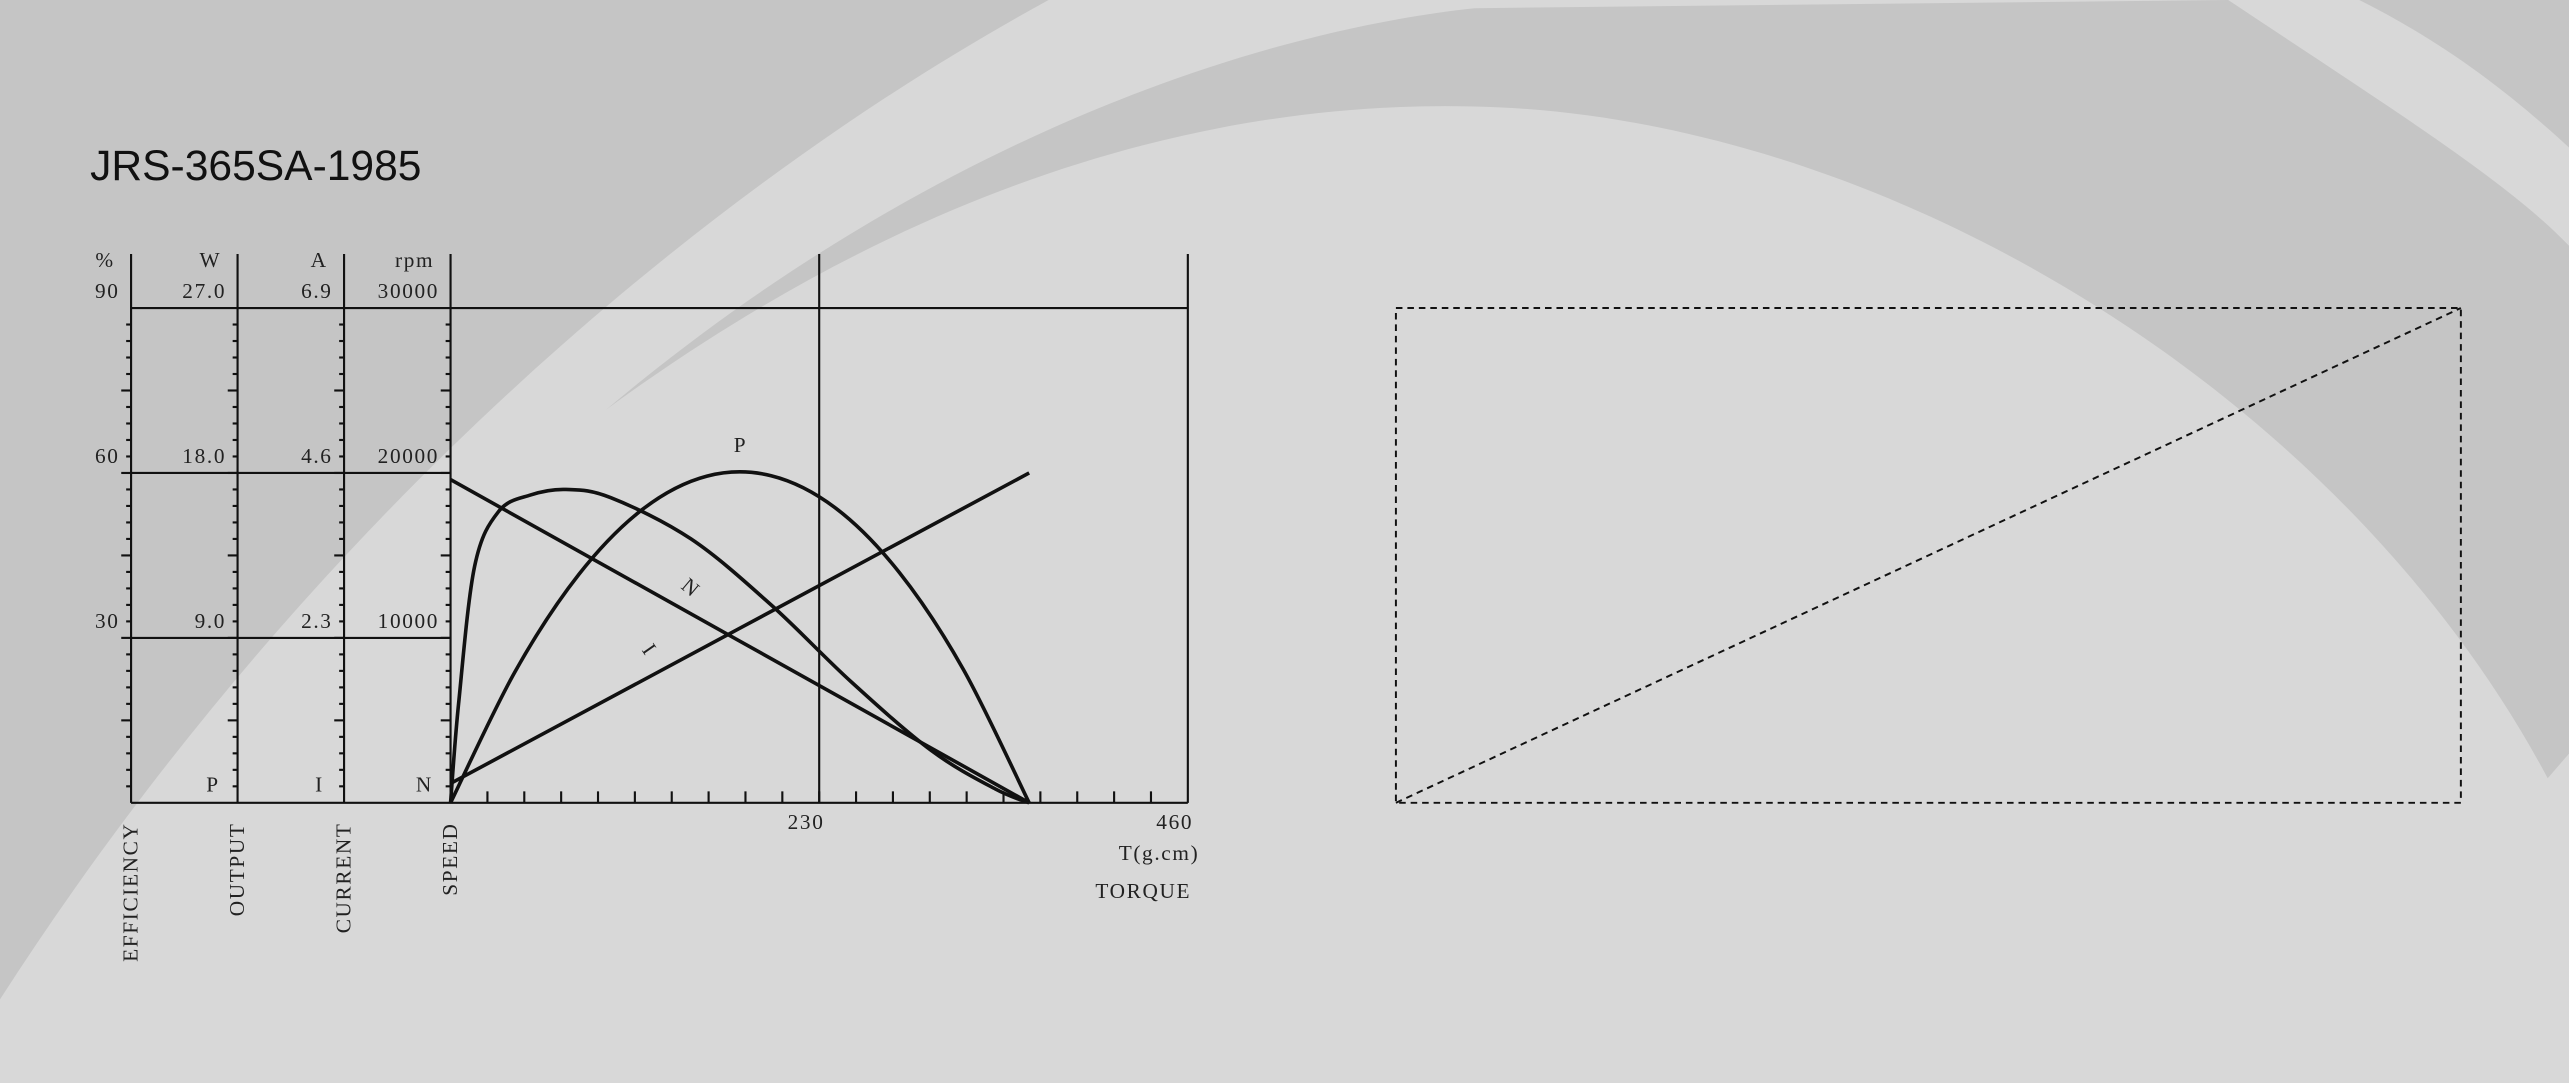  I want to click on x-tick-label: 230, so click(806, 822).